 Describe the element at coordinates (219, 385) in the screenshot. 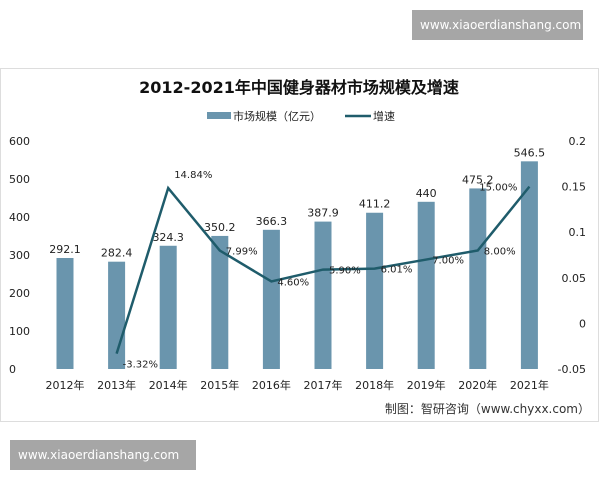

I see `x-tick-label: 2015年` at that location.